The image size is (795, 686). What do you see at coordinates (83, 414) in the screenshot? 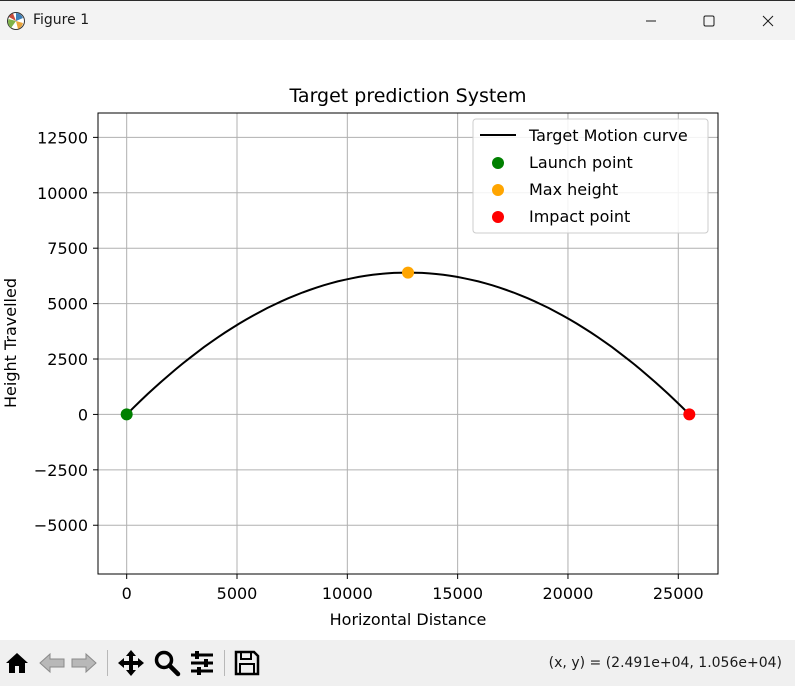
I see `y-tick-label: 0` at bounding box center [83, 414].